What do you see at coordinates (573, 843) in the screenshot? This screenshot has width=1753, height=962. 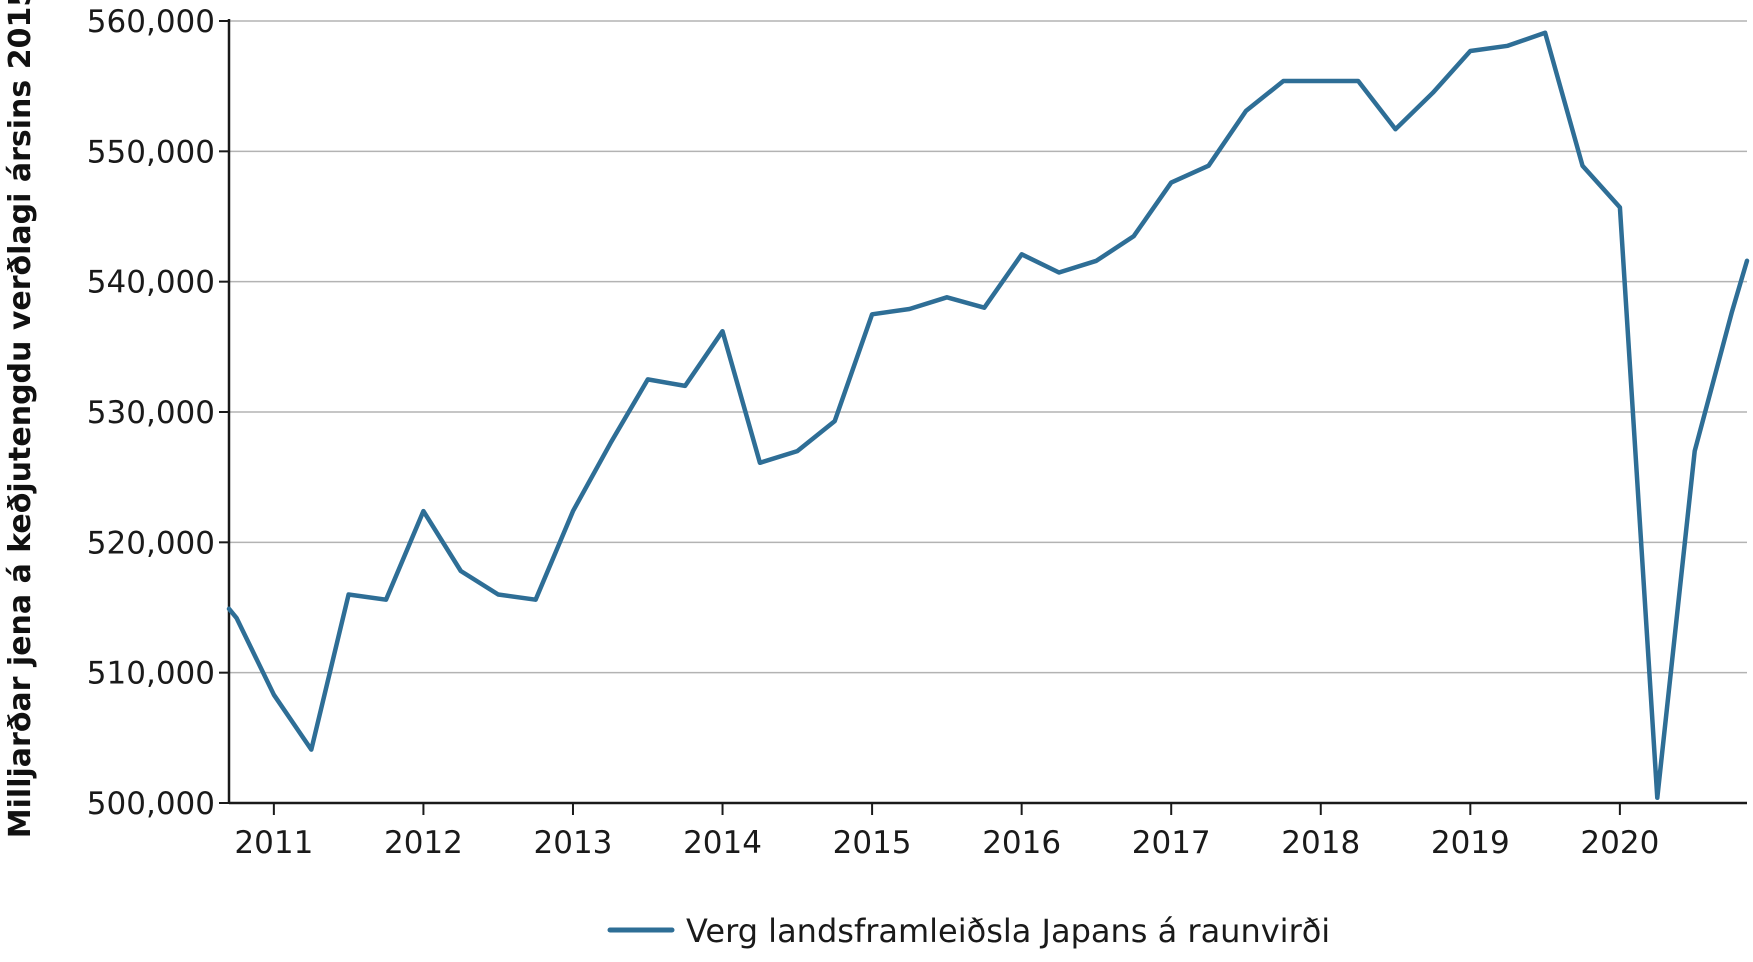 I see `x-tick-label: 2013` at bounding box center [573, 843].